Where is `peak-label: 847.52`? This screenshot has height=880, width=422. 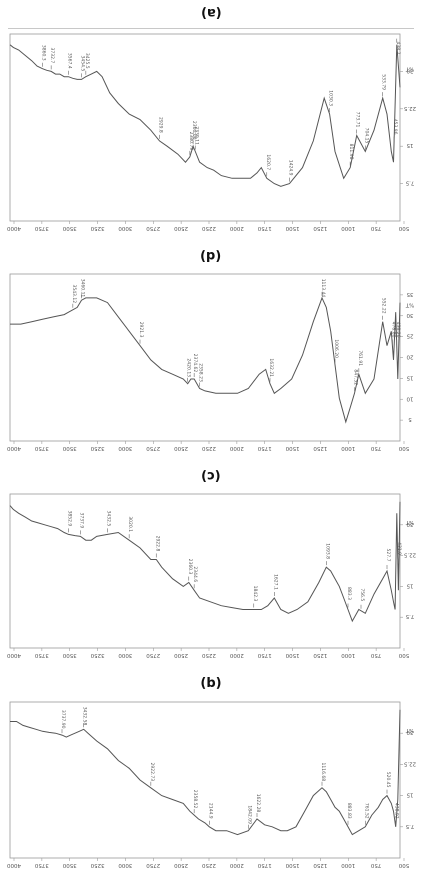 peak-label: 847.52 is located at coordinates (356, 377).